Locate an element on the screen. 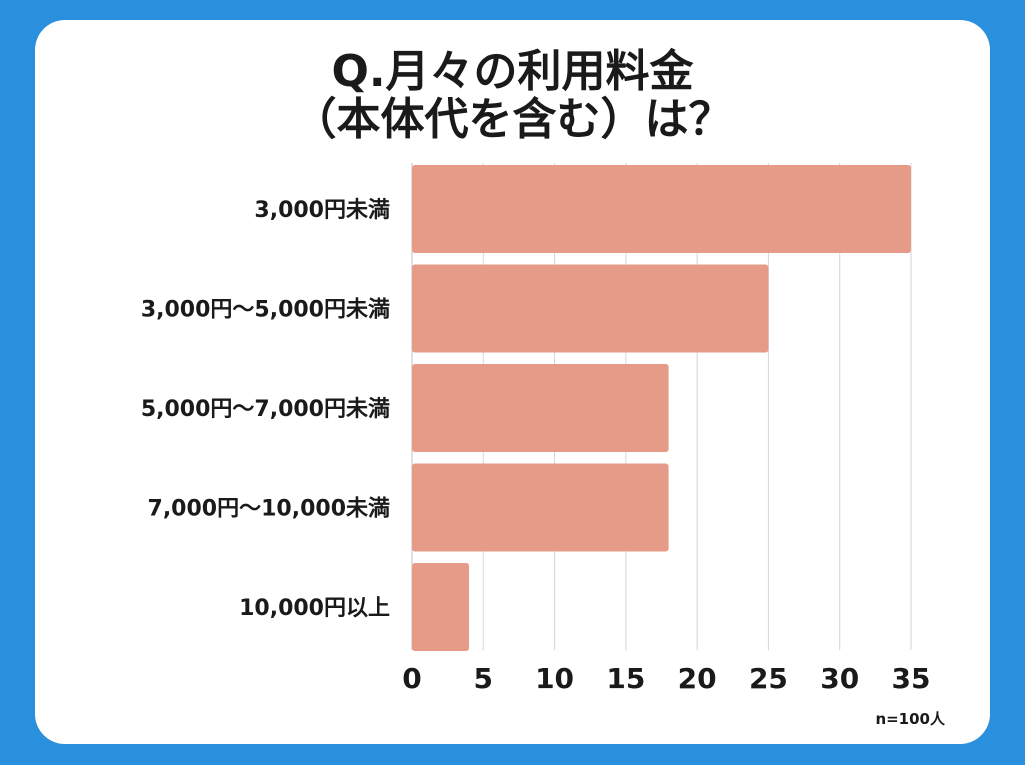  x-tick-label: 30 is located at coordinates (839, 678).